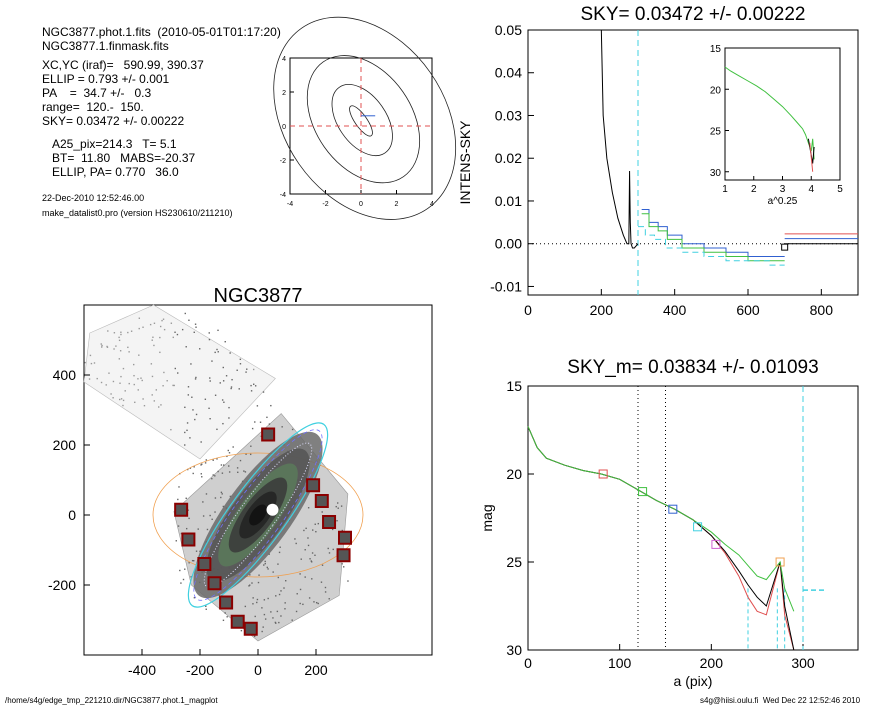  I want to click on mag-plot-title: SKY_m= 0.03834 +/- 0.01093, so click(692, 367).